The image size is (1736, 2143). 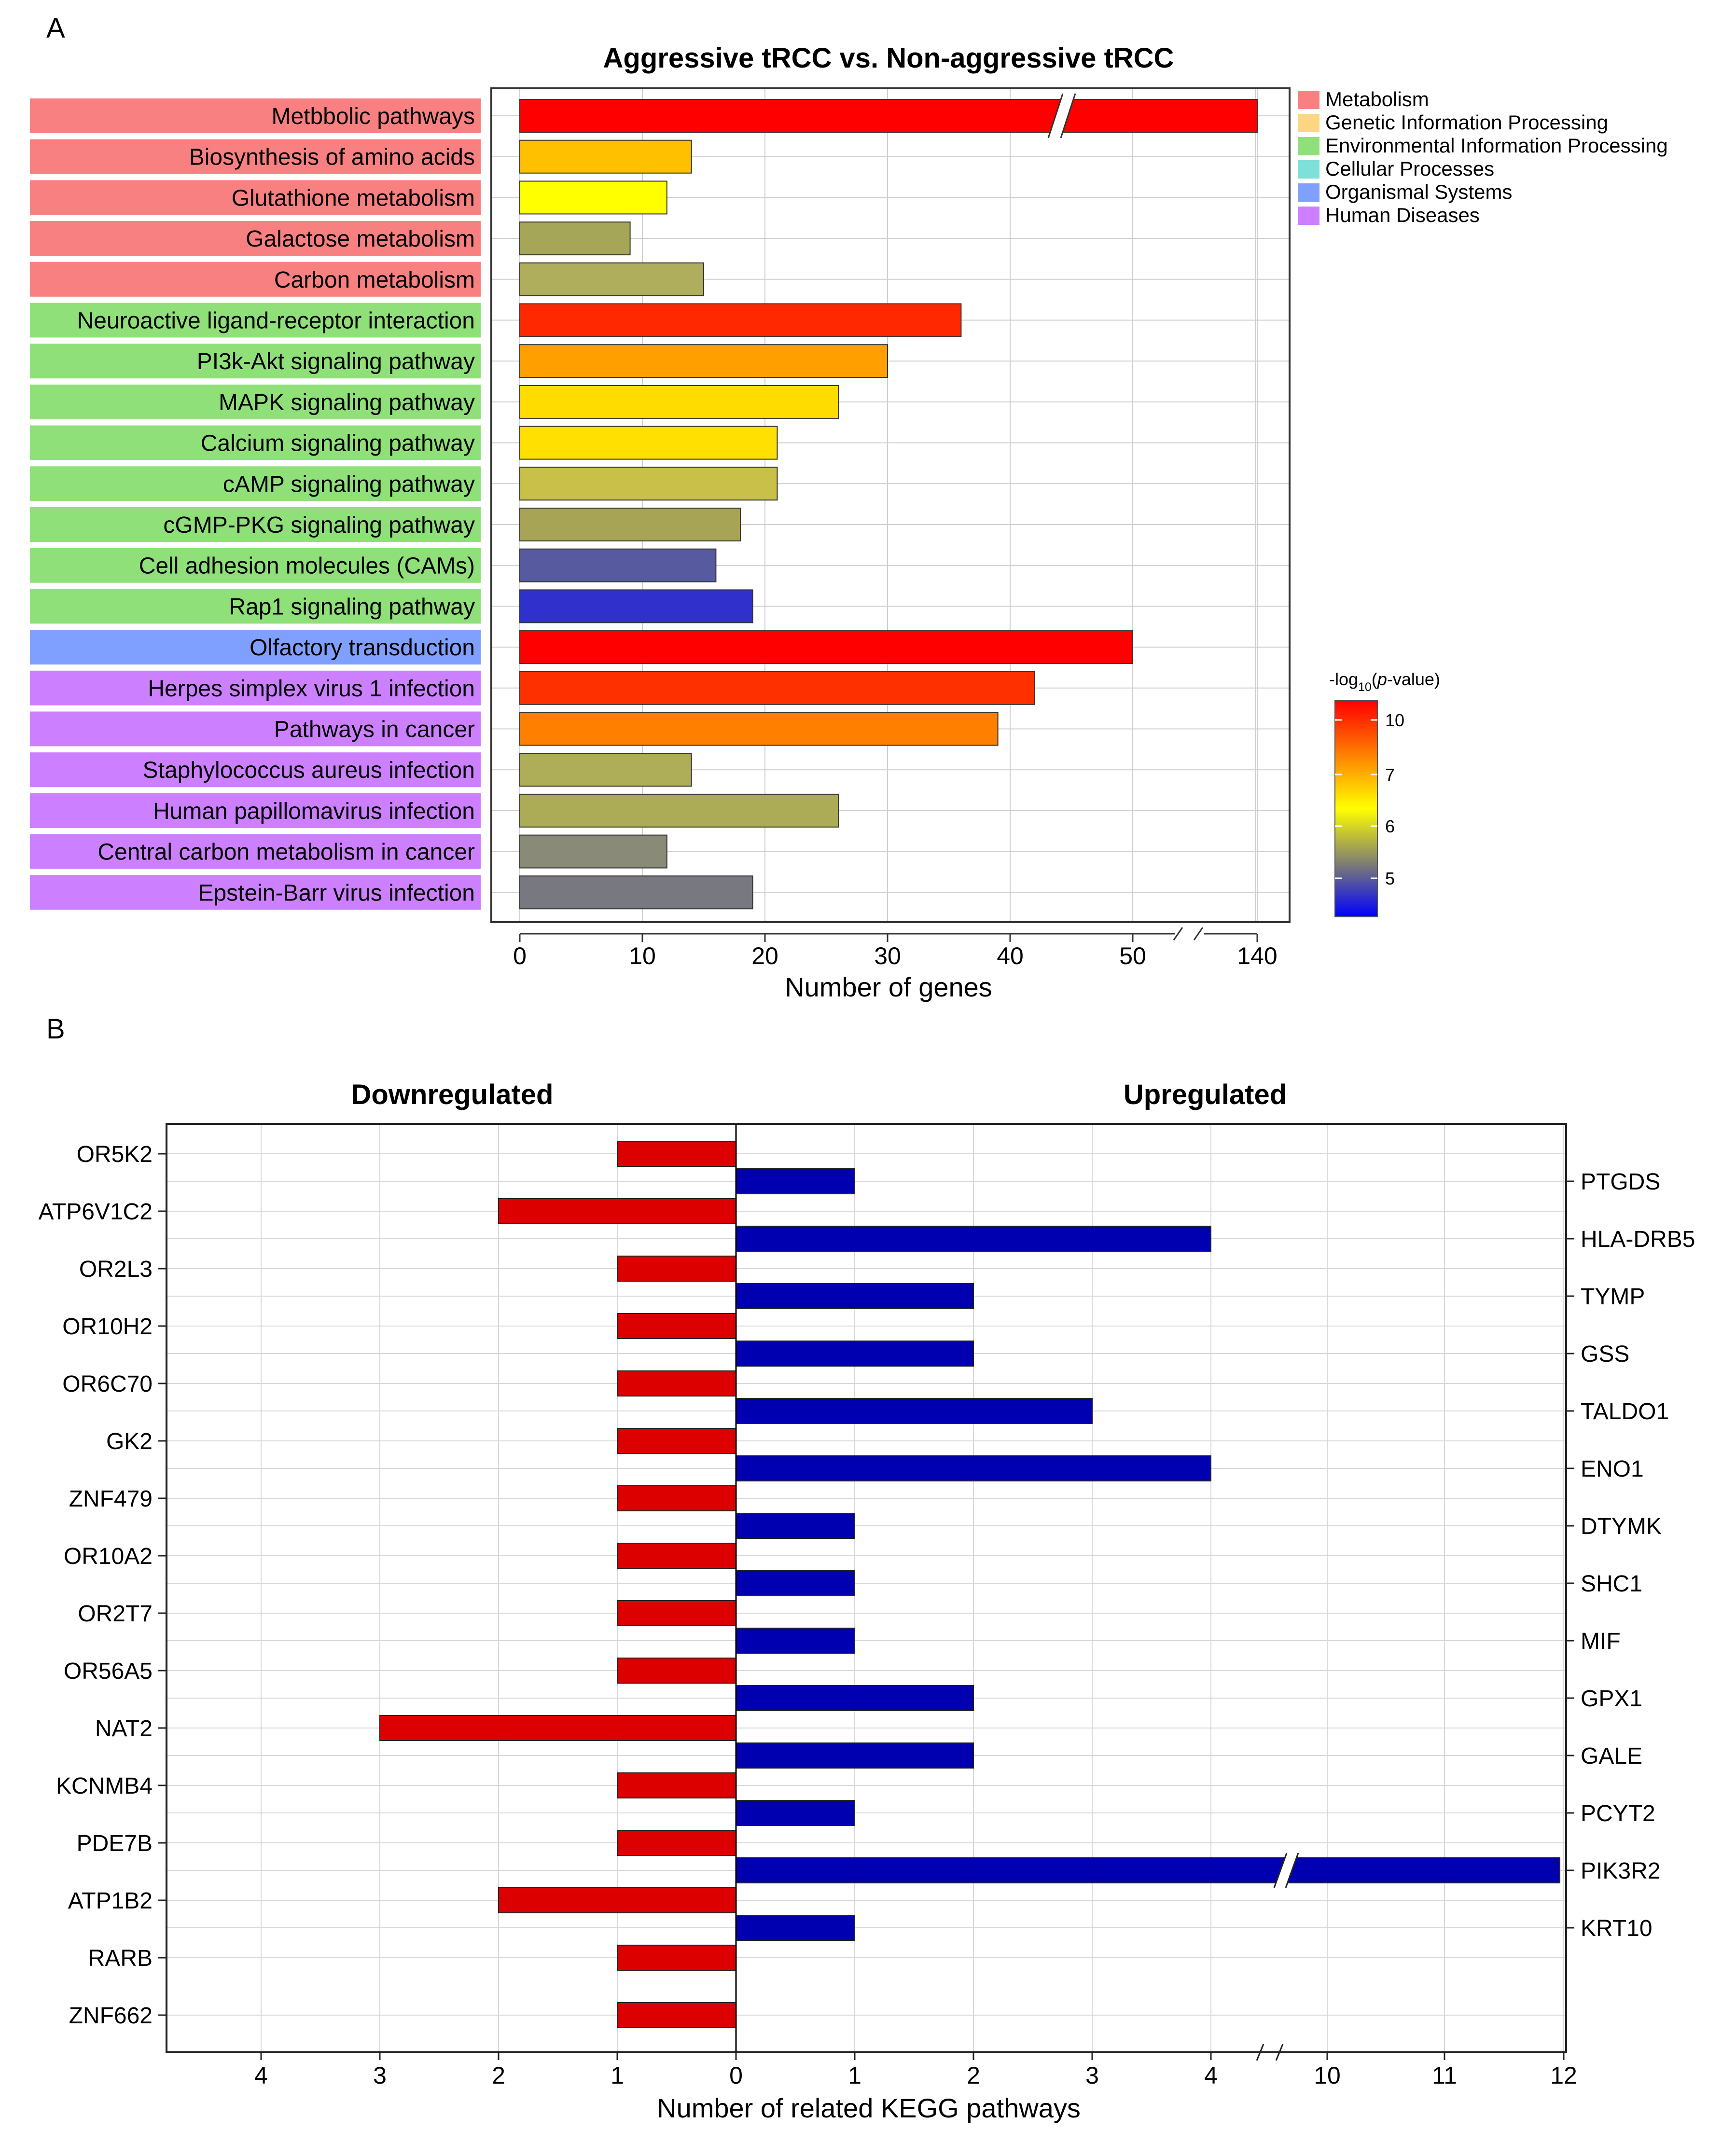 I want to click on chart-a-label-box-neuroactive-ligand-receptor-interaction, so click(x=256, y=320).